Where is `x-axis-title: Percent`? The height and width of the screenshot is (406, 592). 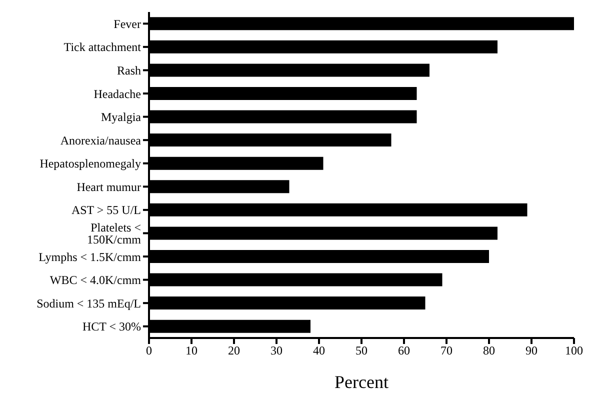
x-axis-title: Percent is located at coordinates (361, 382).